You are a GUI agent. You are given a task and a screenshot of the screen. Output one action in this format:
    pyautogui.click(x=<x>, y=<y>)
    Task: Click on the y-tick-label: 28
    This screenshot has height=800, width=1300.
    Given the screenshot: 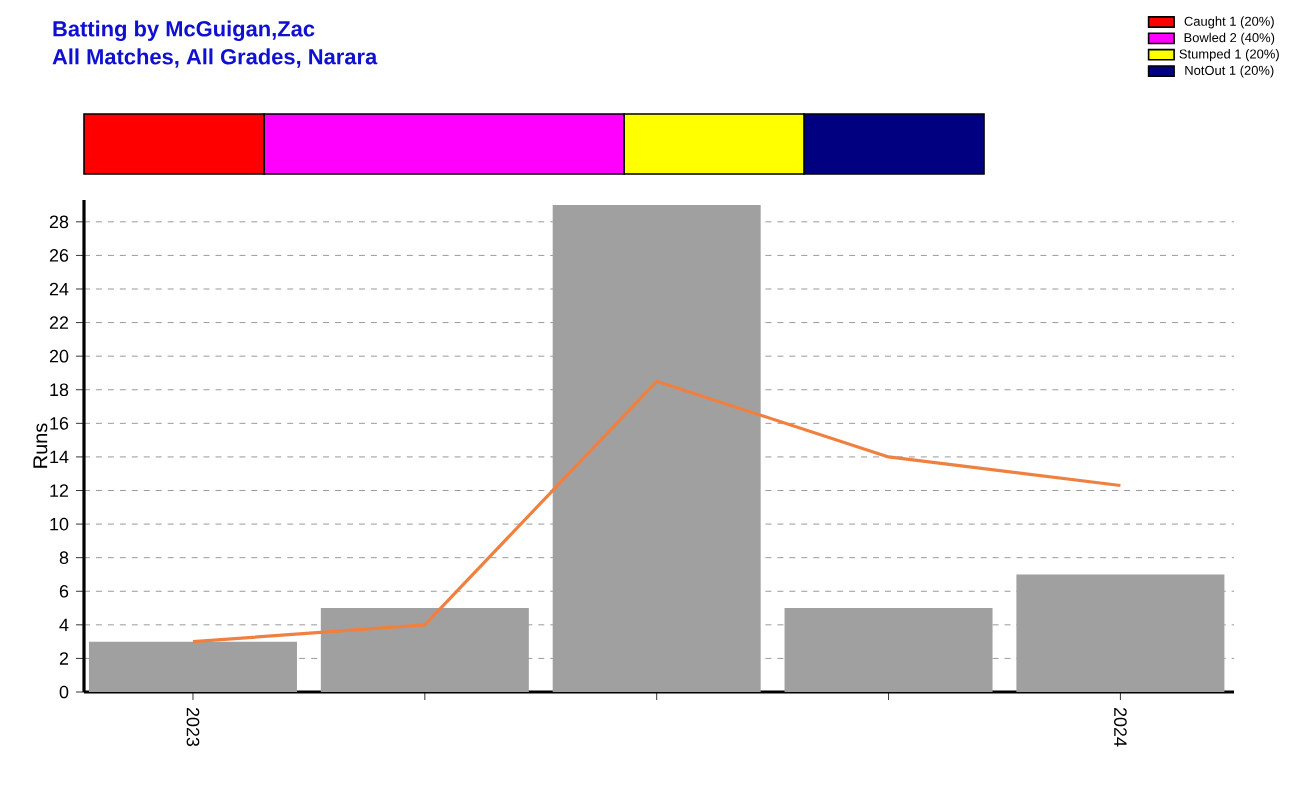 What is the action you would take?
    pyautogui.click(x=59, y=222)
    